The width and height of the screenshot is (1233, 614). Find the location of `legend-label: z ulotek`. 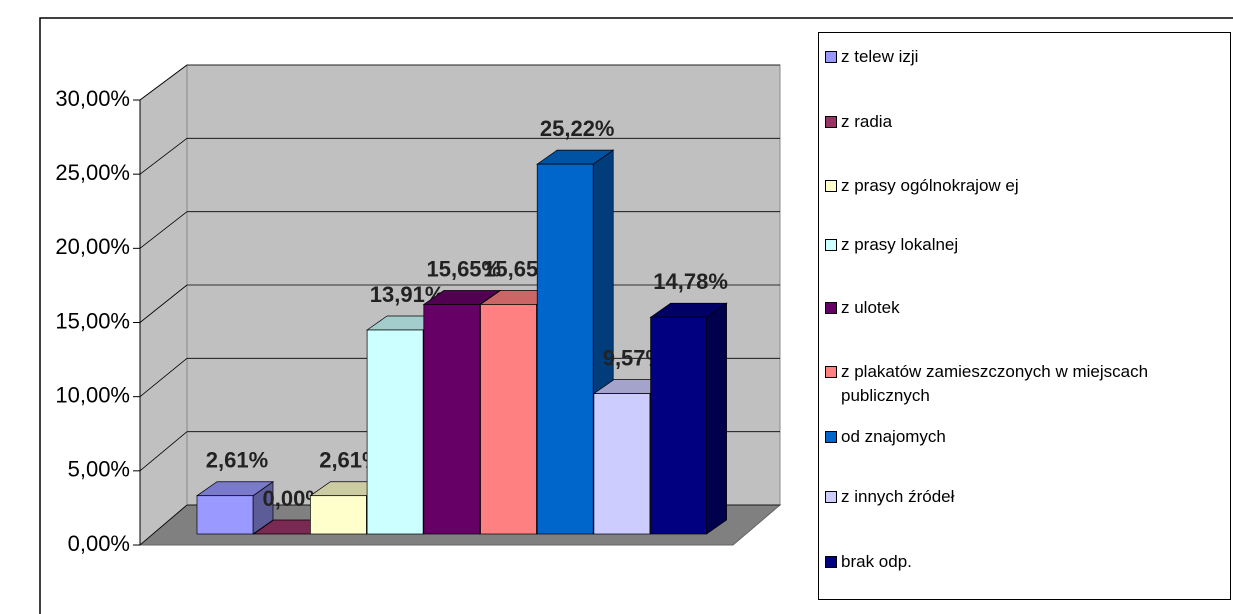

legend-label: z ulotek is located at coordinates (870, 307).